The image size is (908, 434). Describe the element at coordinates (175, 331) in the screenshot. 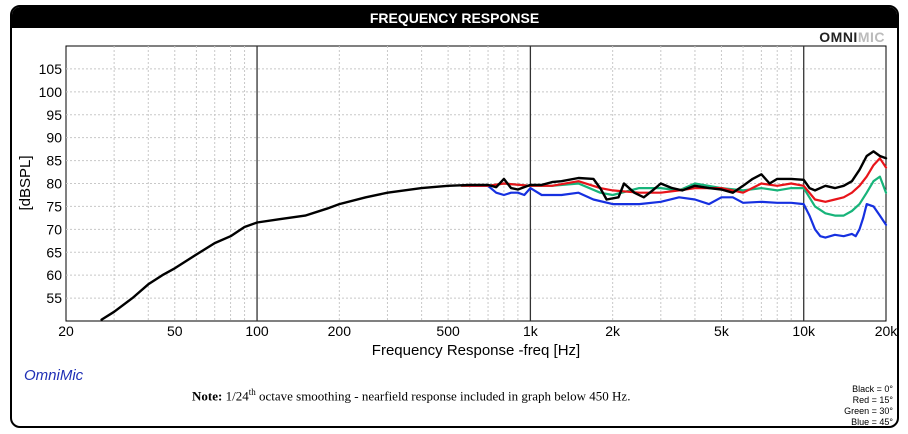

I see `x-tick-label: 50` at that location.